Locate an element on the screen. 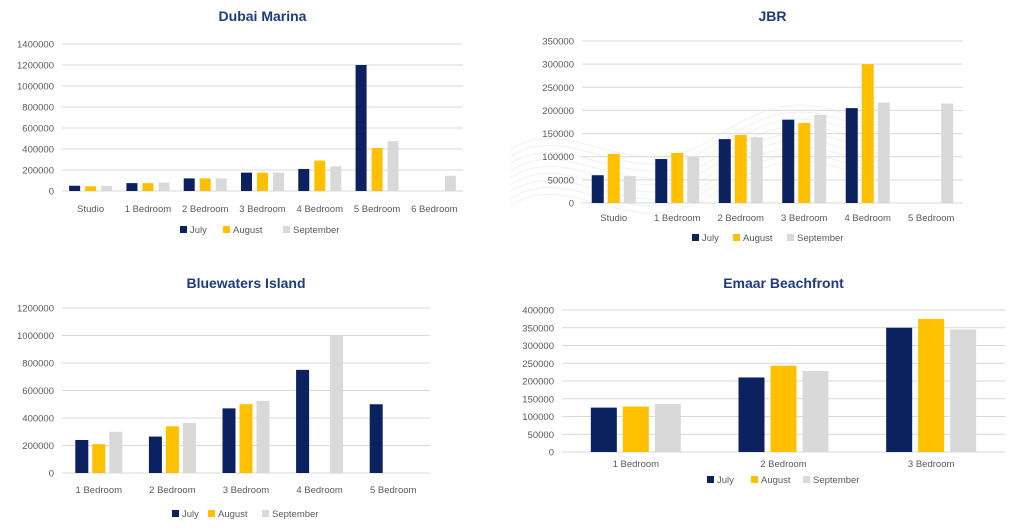  y-tick-label: 600000 is located at coordinates (38, 391).